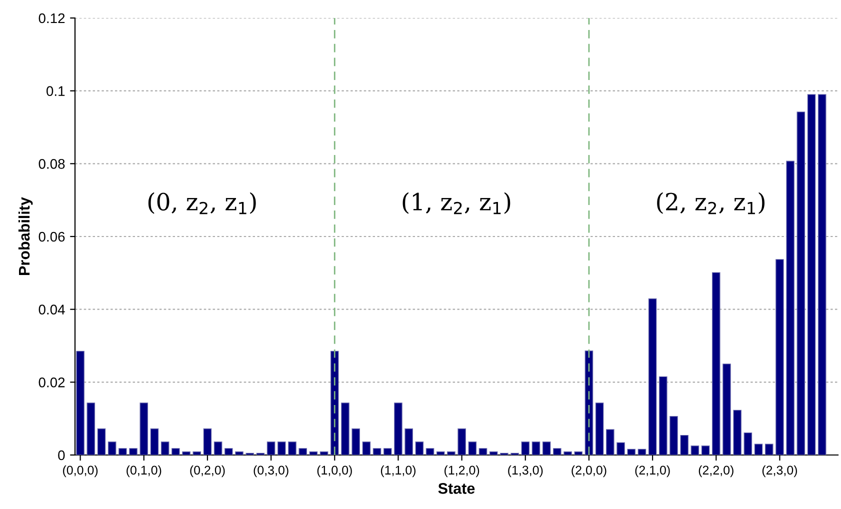 Image resolution: width=841 pixels, height=509 pixels. Describe the element at coordinates (51, 237) in the screenshot. I see `y-tick-label: 0.06` at that location.